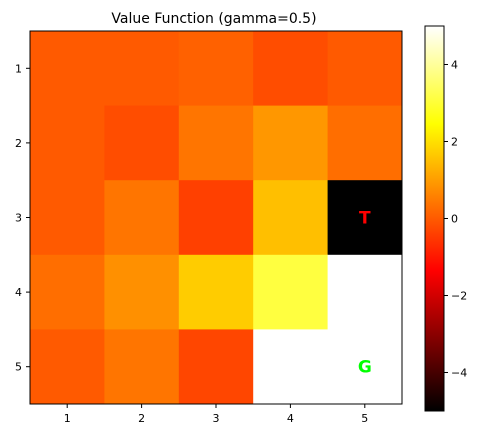  Describe the element at coordinates (291, 367) in the screenshot. I see `heatmap-cell-r5-c4` at that location.